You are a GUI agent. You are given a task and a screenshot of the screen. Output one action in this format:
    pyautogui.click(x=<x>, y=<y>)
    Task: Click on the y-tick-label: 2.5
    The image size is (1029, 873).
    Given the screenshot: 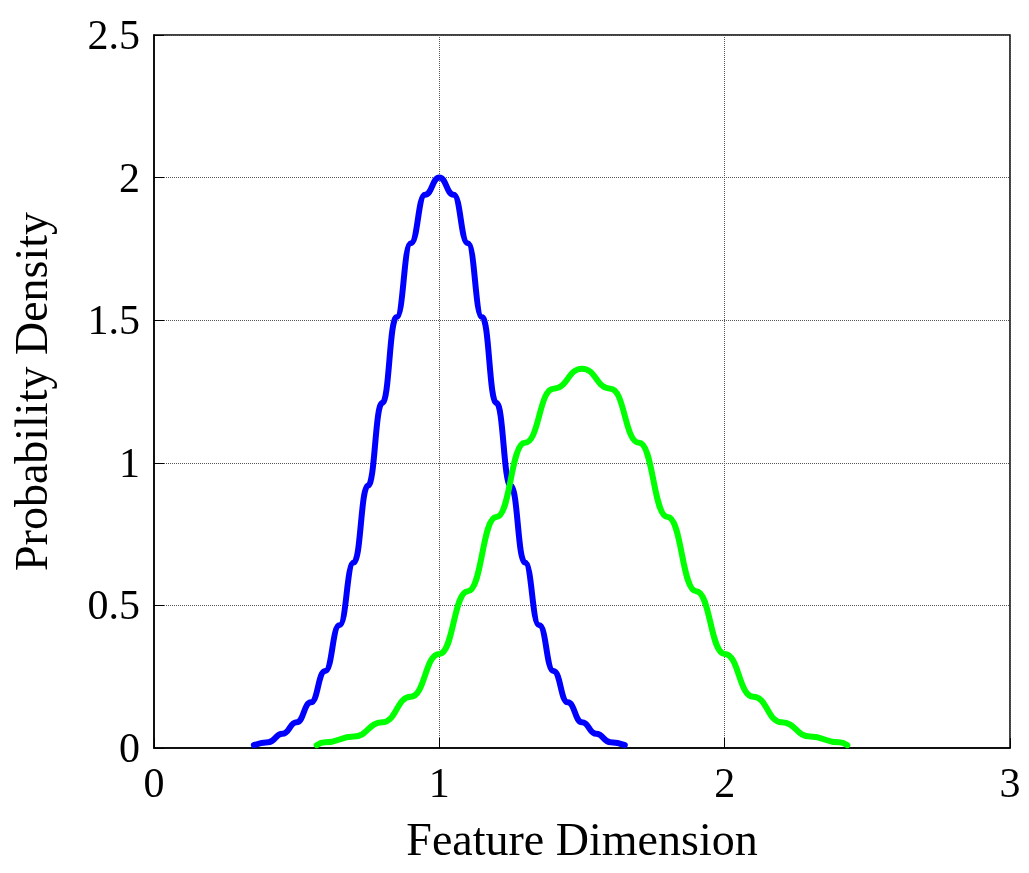 What is the action you would take?
    pyautogui.click(x=113, y=35)
    